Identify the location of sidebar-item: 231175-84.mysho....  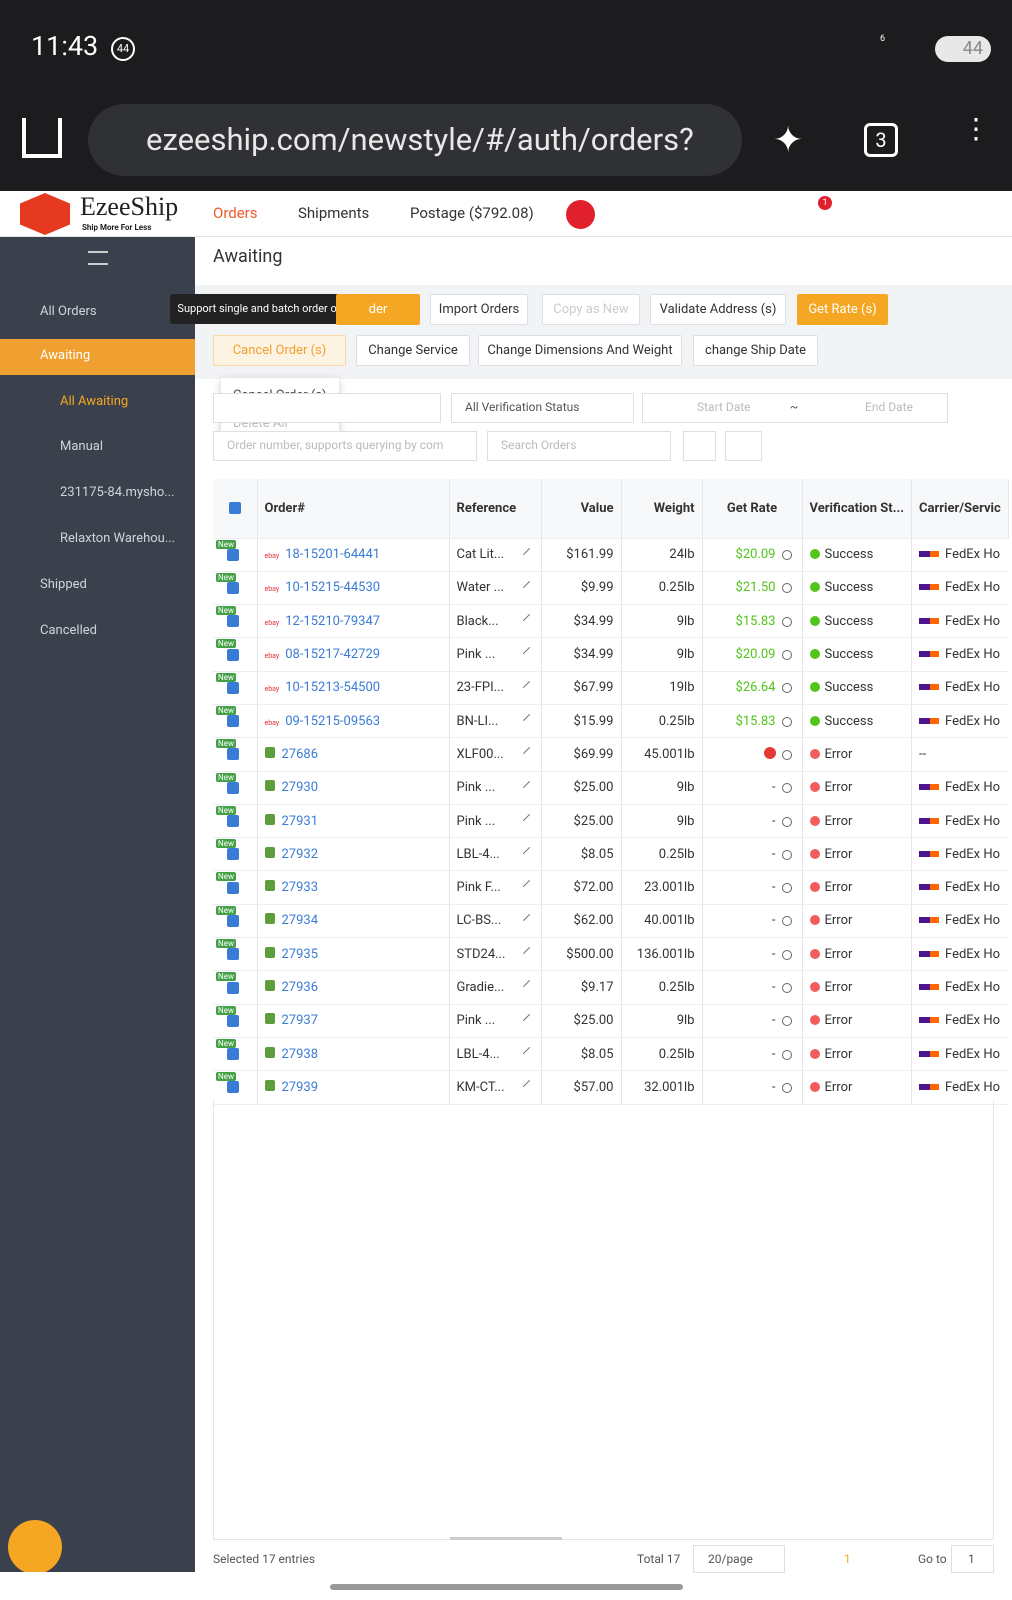
(117, 492).